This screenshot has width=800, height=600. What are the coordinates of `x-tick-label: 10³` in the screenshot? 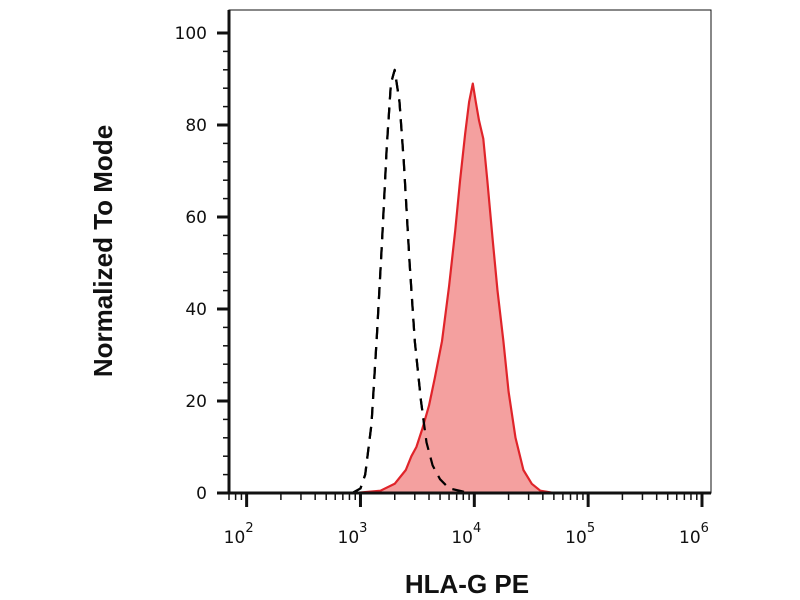 It's located at (353, 534).